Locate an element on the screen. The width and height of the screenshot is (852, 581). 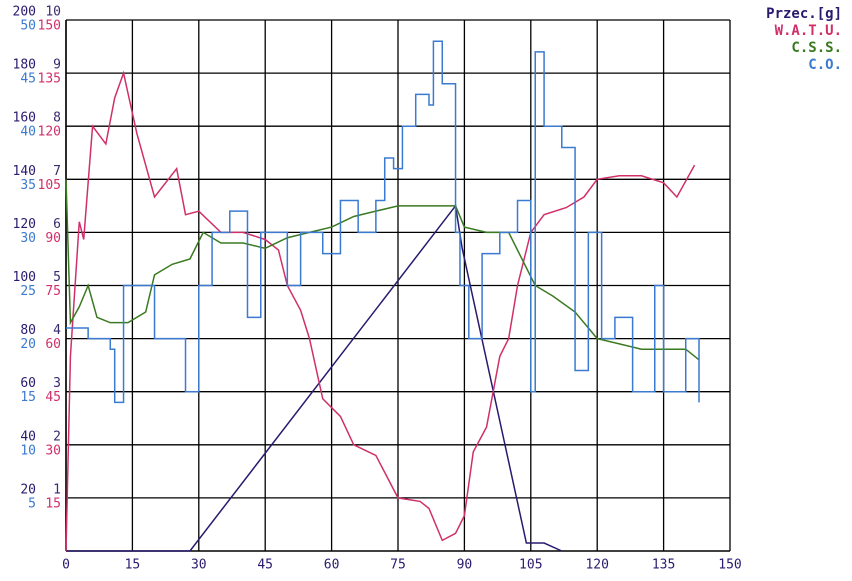
y-tick-label: 4 is located at coordinates (57, 330).